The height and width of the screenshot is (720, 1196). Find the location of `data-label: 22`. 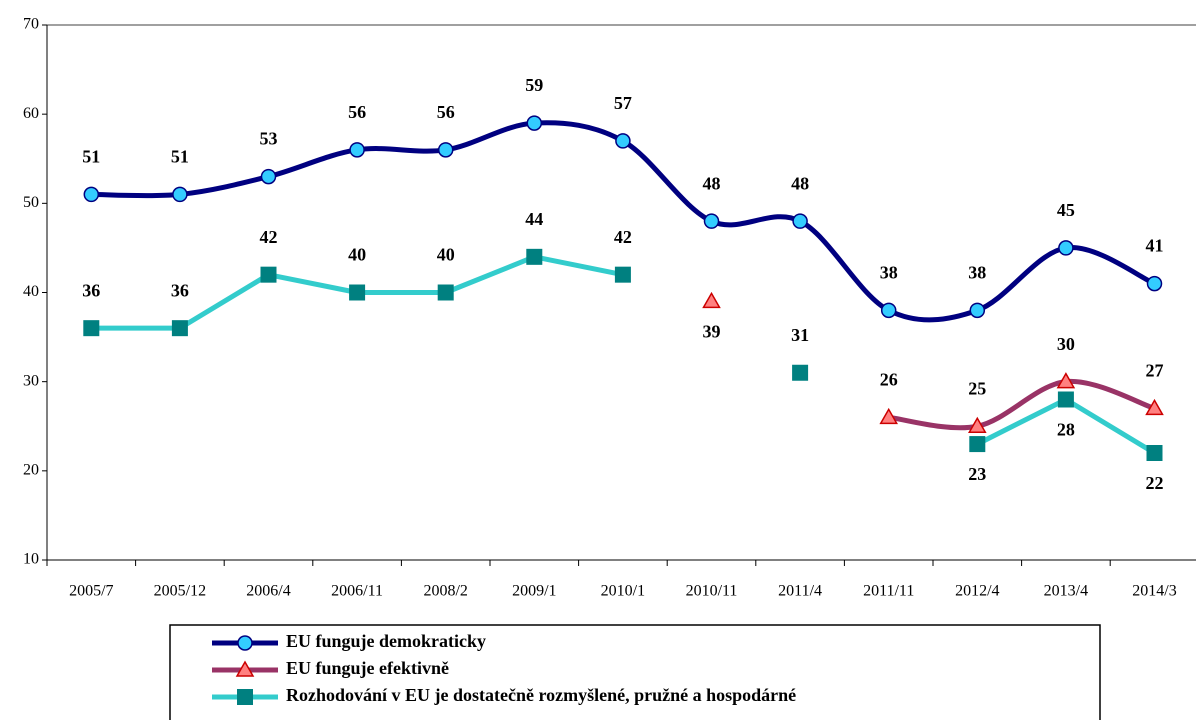

data-label: 22 is located at coordinates (1155, 483).